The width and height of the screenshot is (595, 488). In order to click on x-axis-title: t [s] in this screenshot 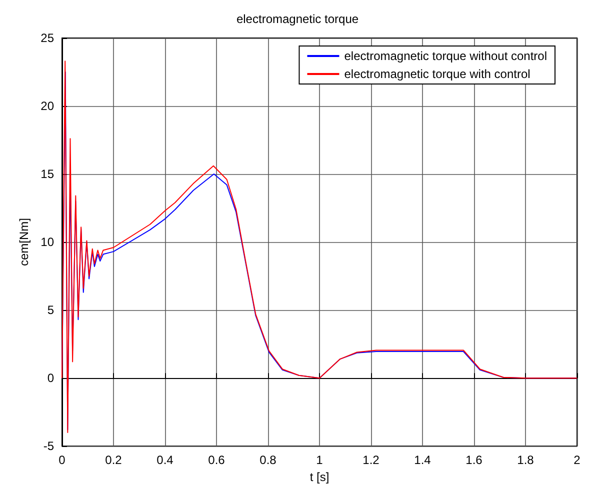, I will do `click(320, 477)`.